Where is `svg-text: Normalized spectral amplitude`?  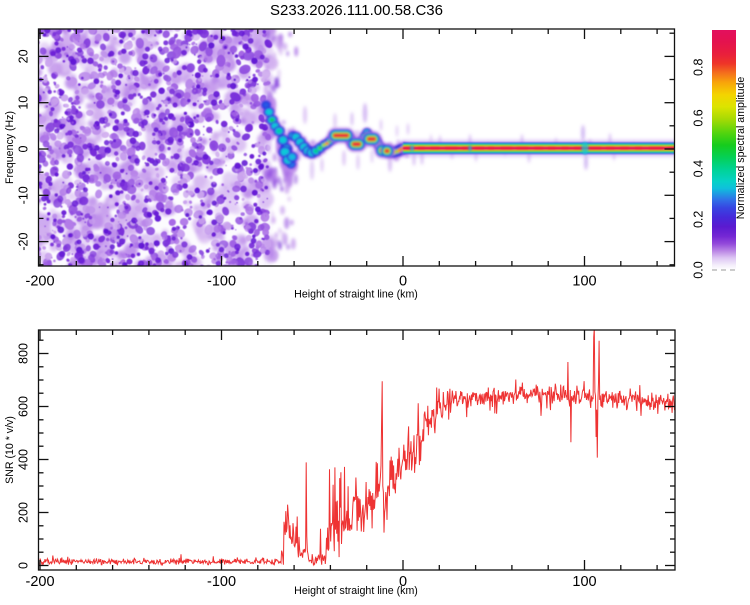 svg-text: Normalized spectral amplitude is located at coordinates (741, 148).